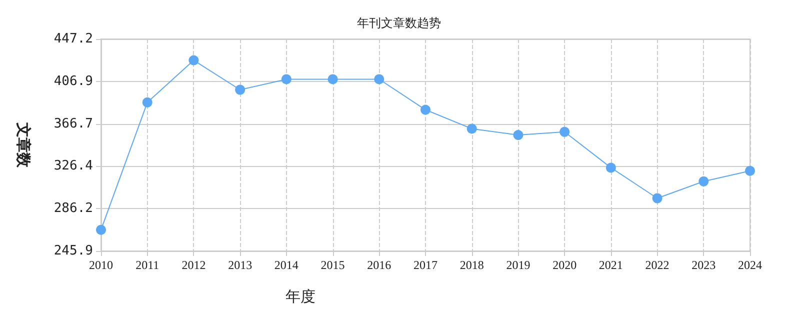 The height and width of the screenshot is (330, 798). Describe the element at coordinates (73, 81) in the screenshot. I see `y-tick-label: 406.9` at that location.